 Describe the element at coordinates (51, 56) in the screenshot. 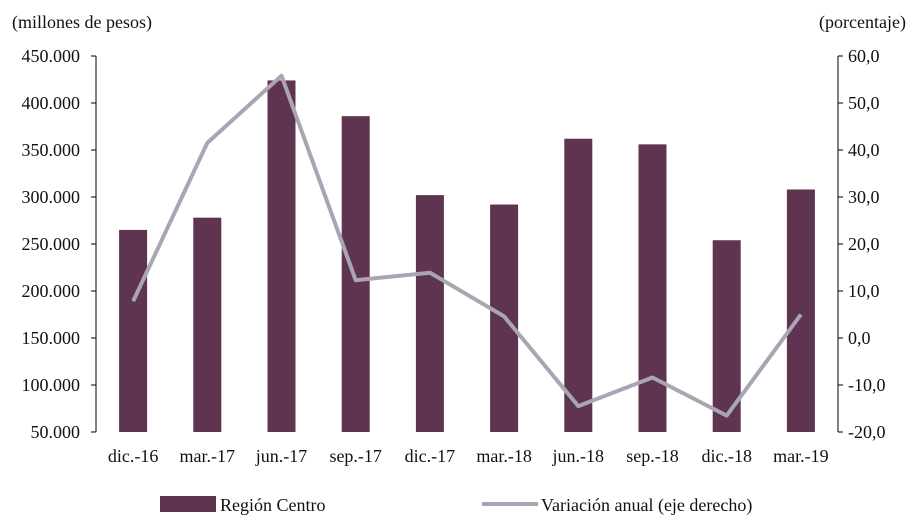

I see `left-axis-tick-label: 450.000` at that location.